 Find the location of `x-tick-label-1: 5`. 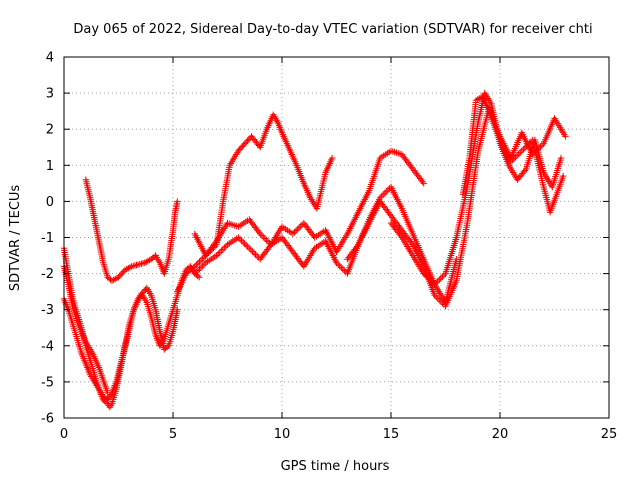

x-tick-label-1: 5 is located at coordinates (173, 434).